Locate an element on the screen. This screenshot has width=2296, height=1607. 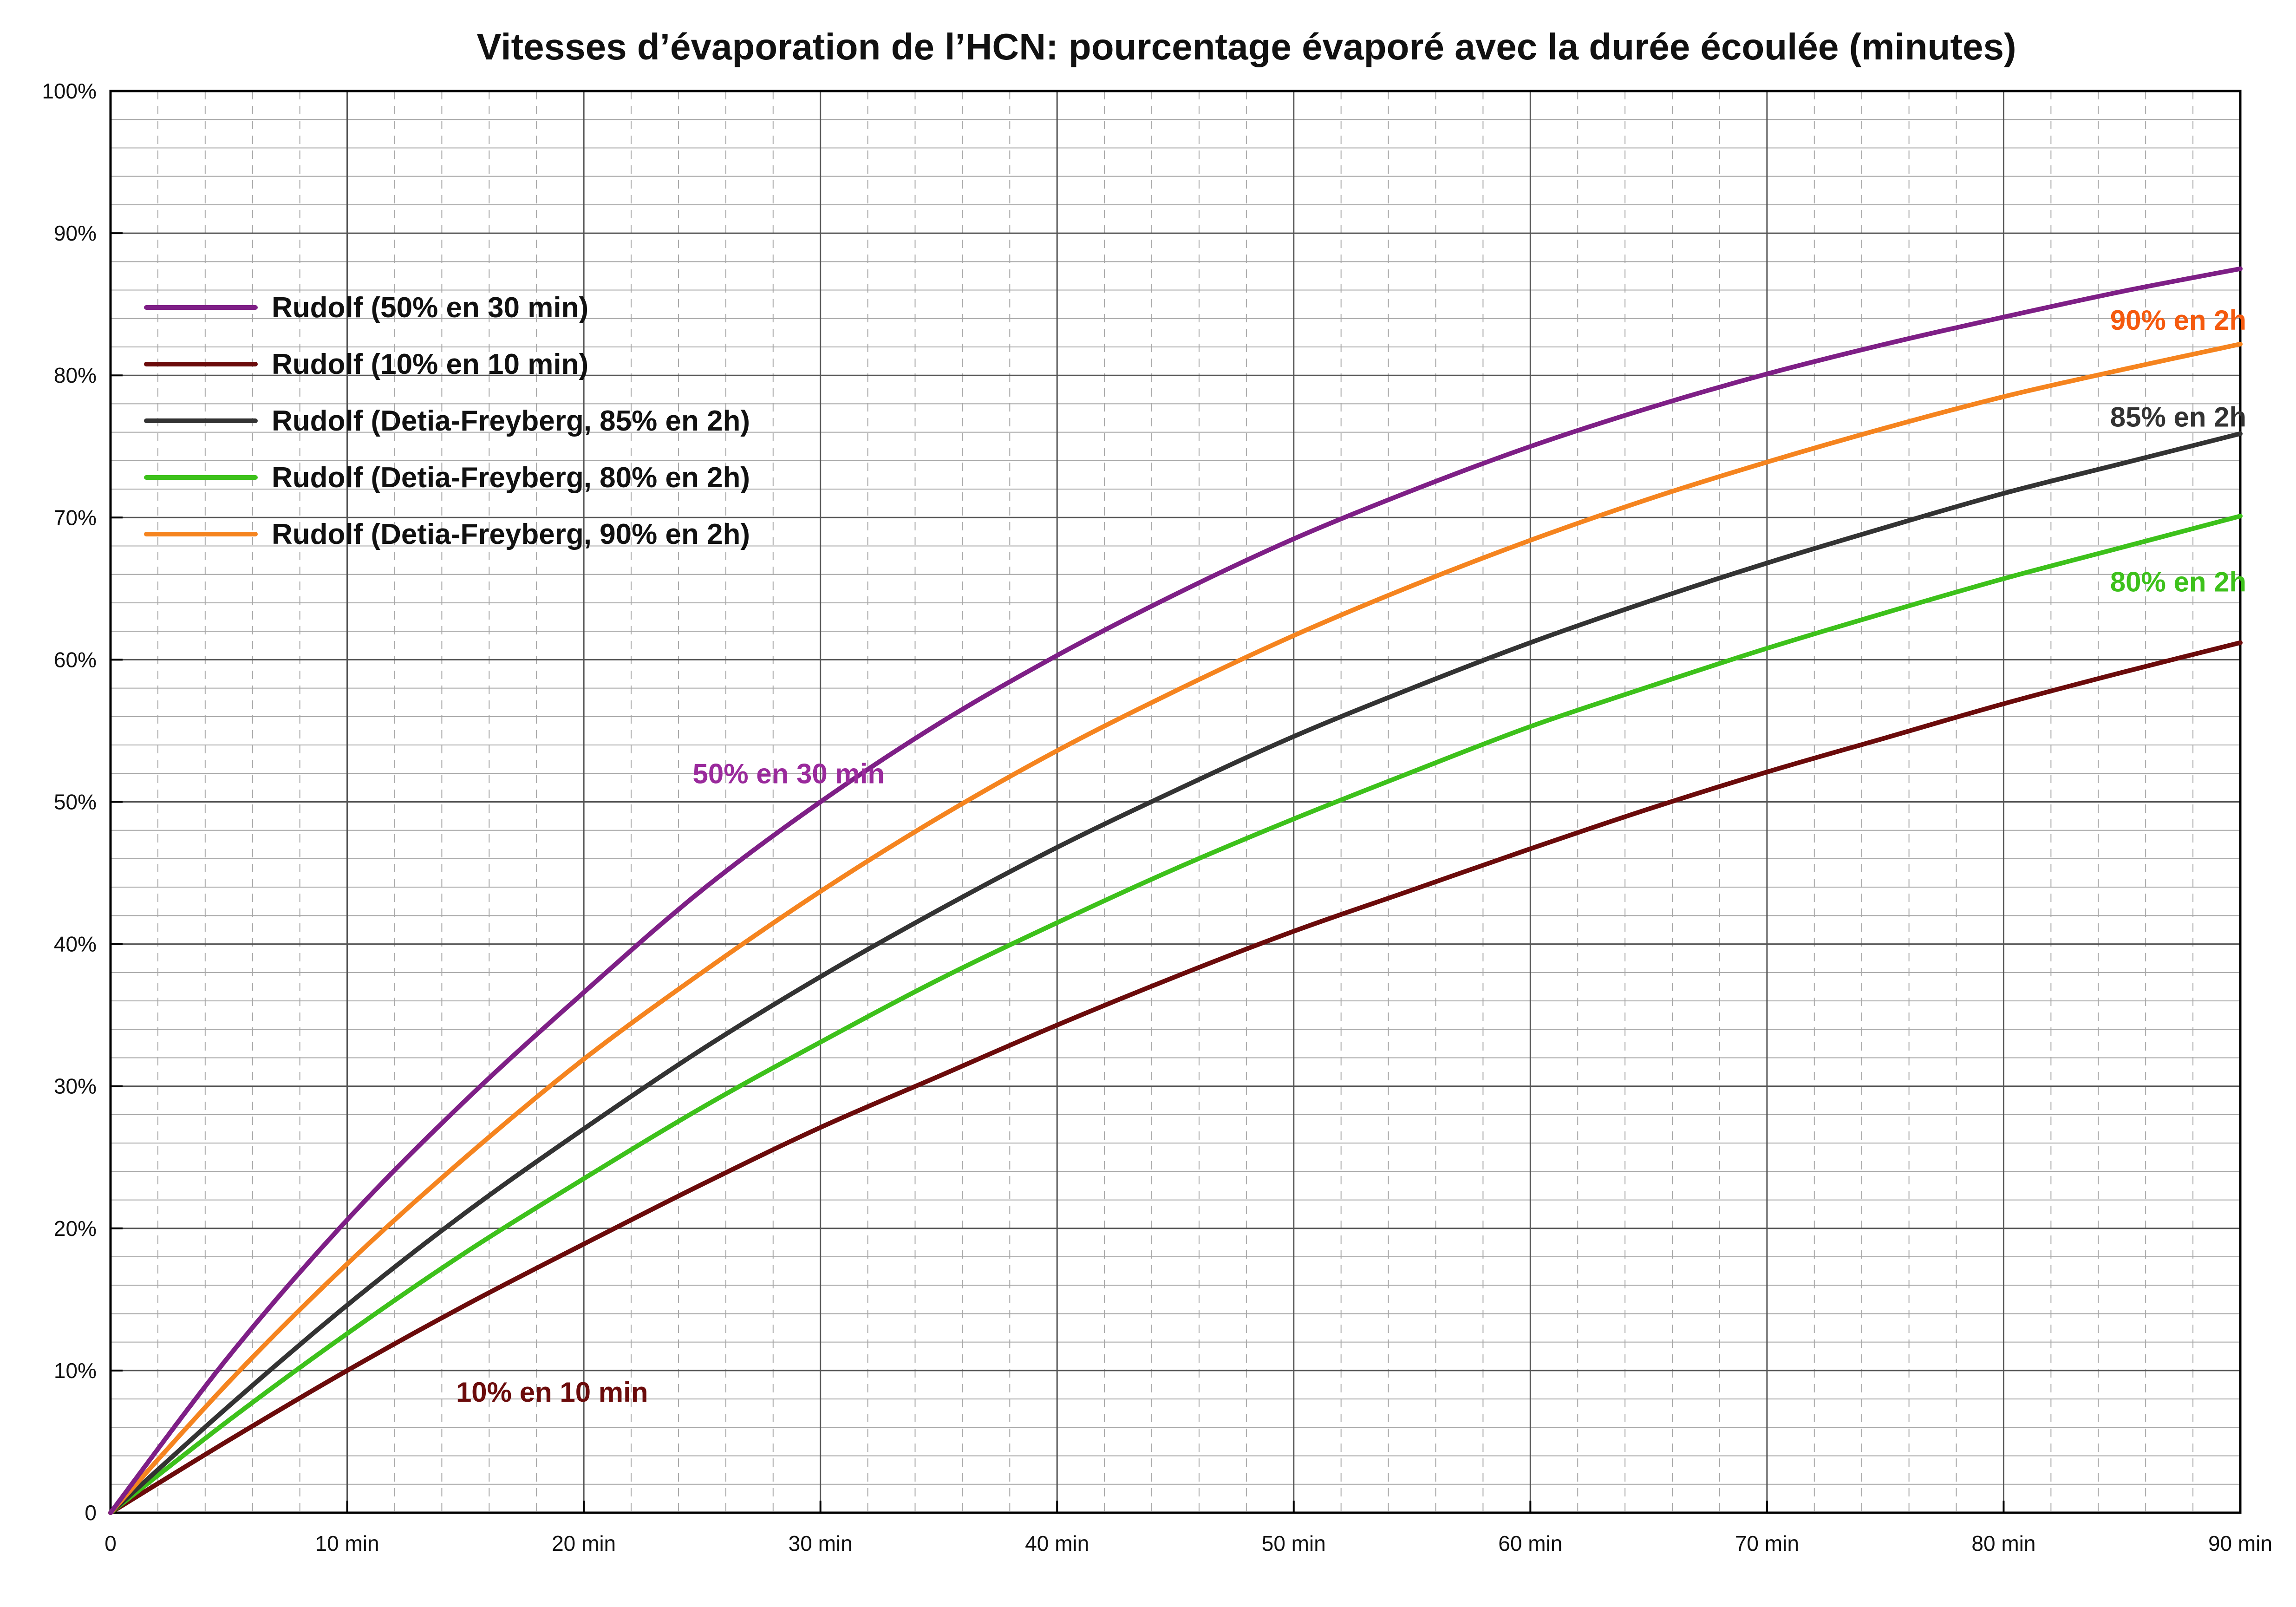
legend-entry: Rudolf (10% en 10 min) is located at coordinates (430, 364).